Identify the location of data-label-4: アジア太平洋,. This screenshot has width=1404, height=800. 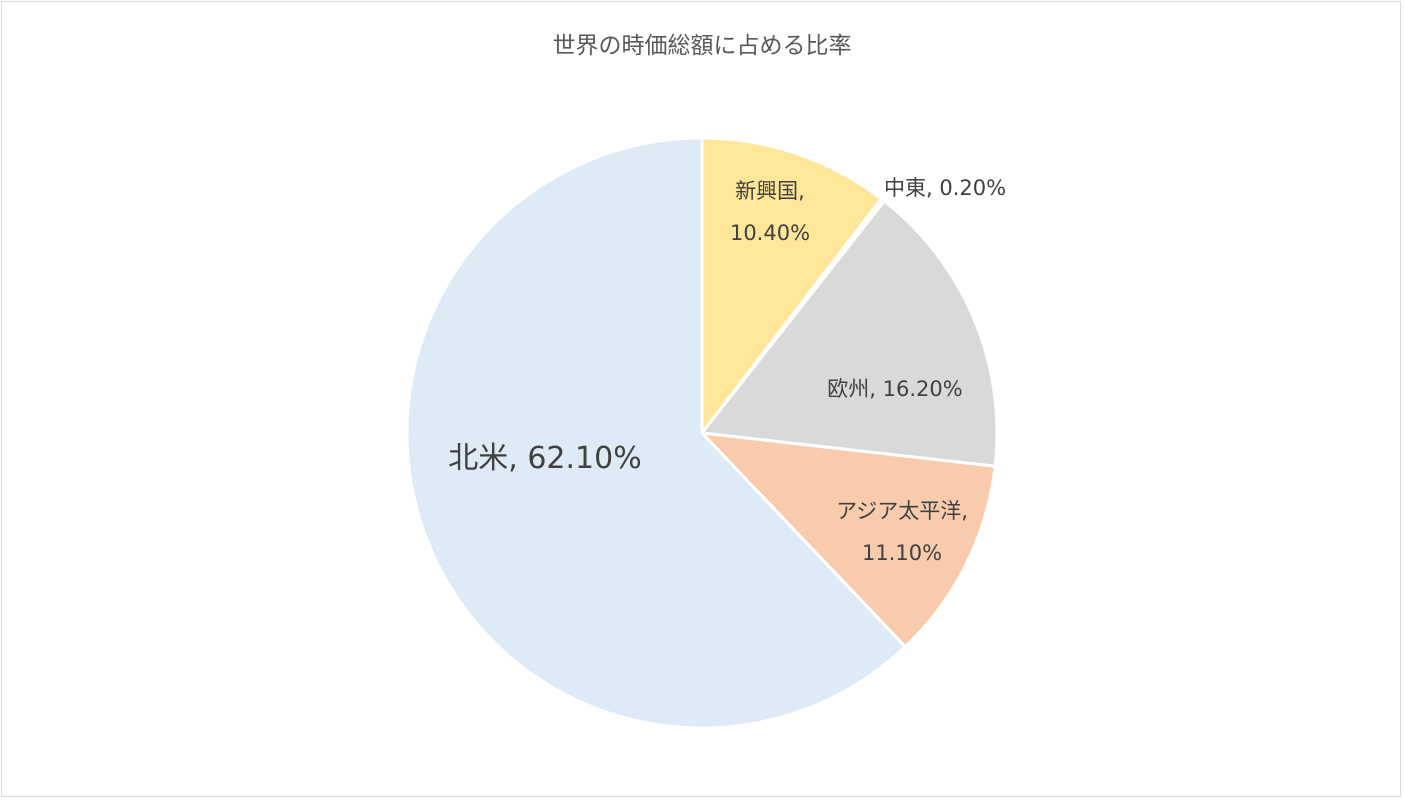
(902, 511).